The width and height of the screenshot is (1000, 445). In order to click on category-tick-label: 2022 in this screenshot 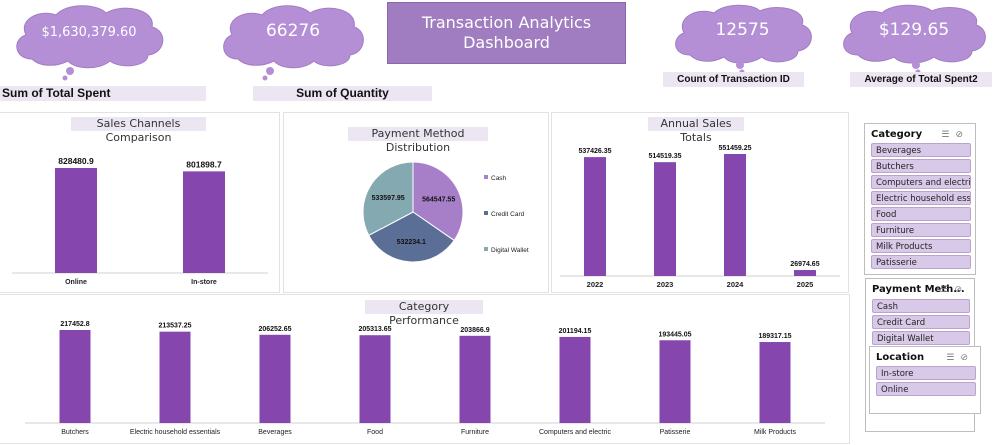, I will do `click(595, 284)`.